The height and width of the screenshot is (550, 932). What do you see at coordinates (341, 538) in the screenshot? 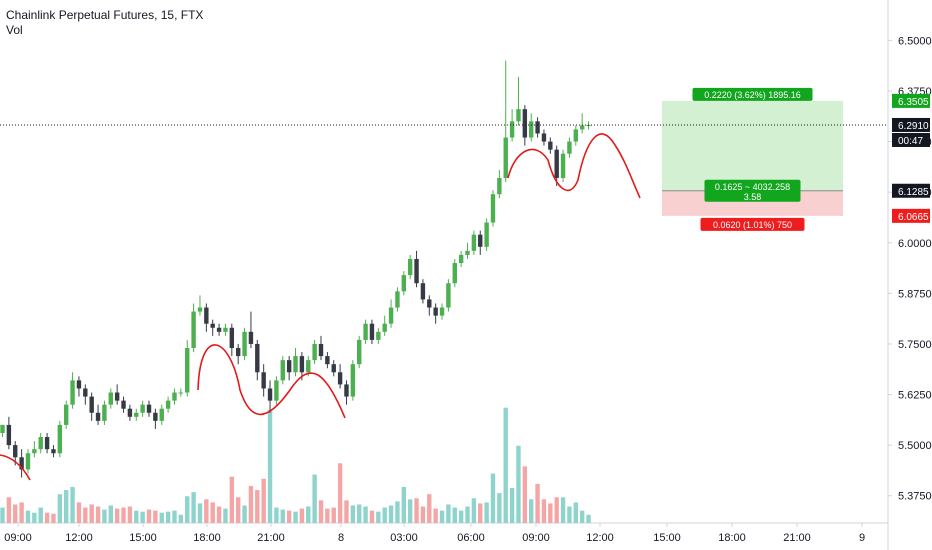
I see `x-tick-label: 8` at bounding box center [341, 538].